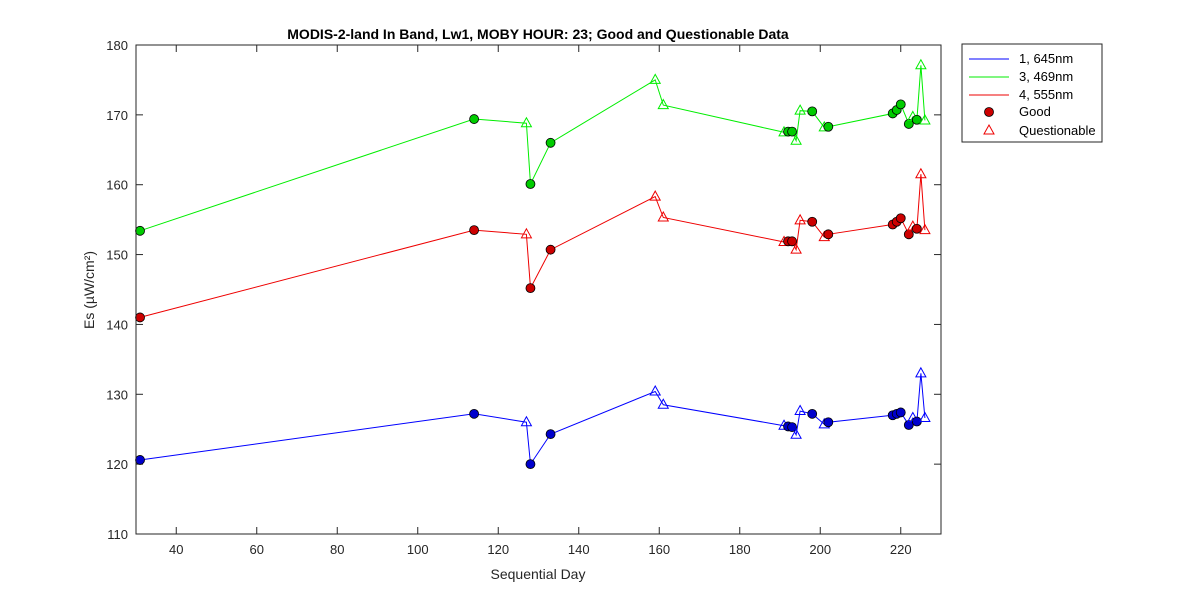  Describe the element at coordinates (176, 549) in the screenshot. I see `x-tick-label: 40` at that location.